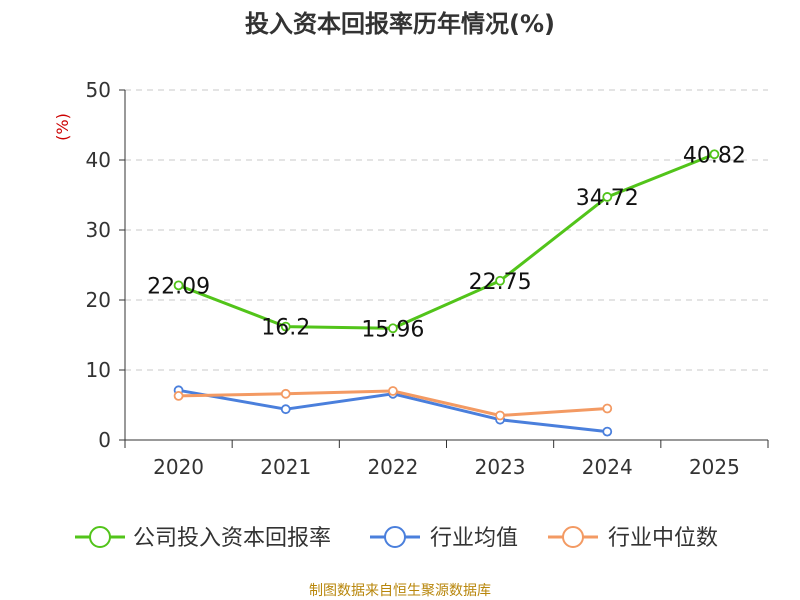 This screenshot has width=800, height=600. Describe the element at coordinates (392, 467) in the screenshot. I see `x-tick-label: 2022` at that location.